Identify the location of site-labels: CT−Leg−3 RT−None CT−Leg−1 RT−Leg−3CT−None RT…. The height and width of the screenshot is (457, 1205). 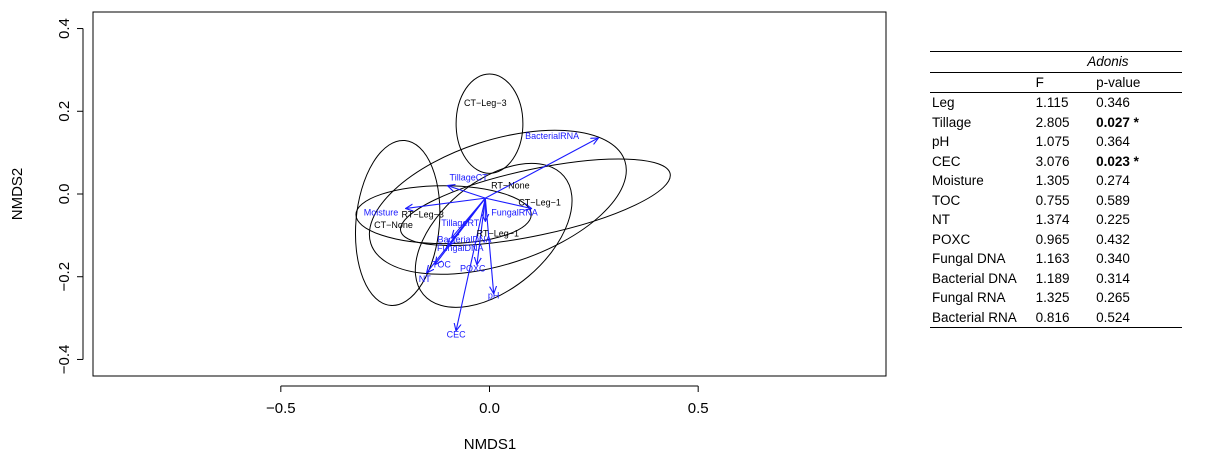
(471, 219).